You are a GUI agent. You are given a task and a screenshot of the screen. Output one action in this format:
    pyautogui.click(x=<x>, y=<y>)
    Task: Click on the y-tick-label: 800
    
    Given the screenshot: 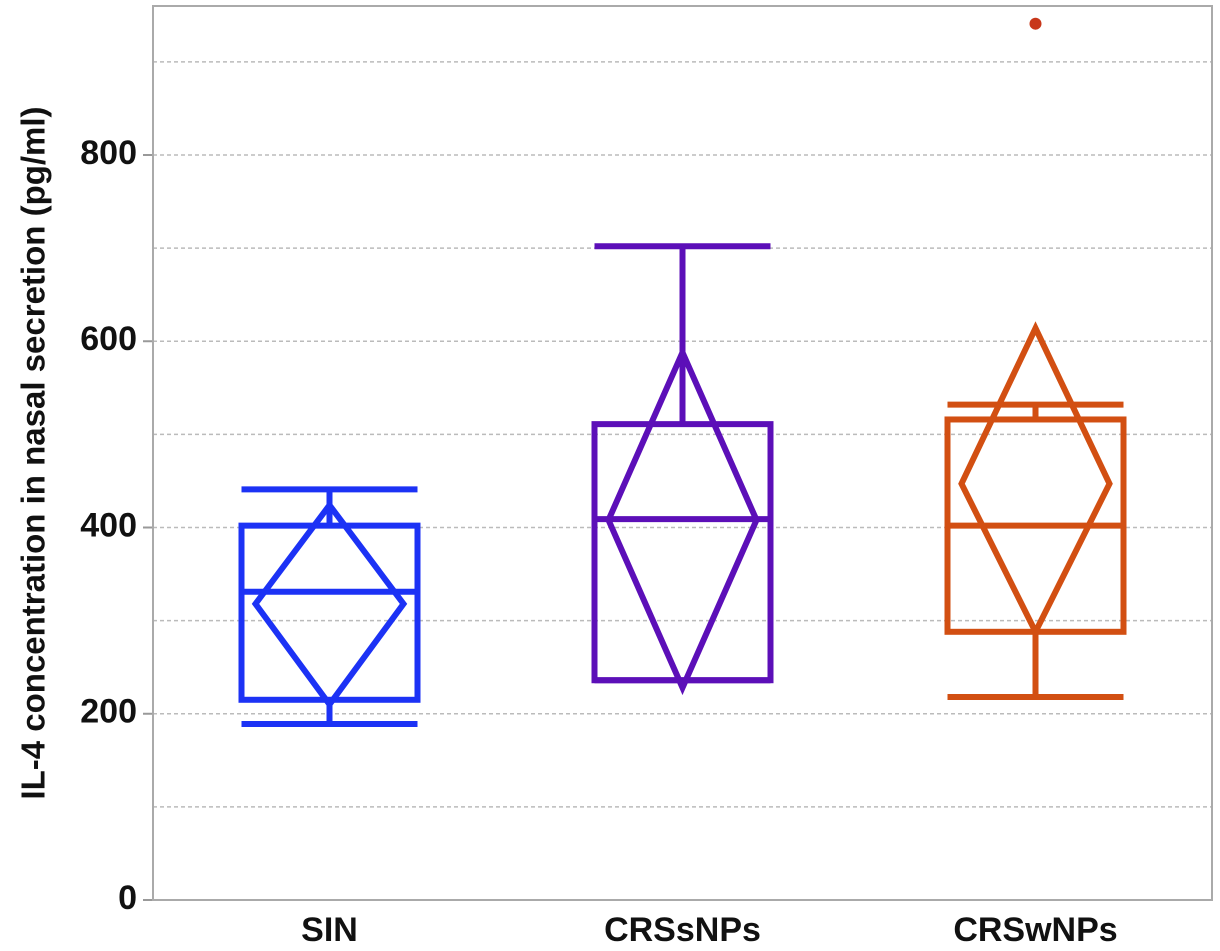 What is the action you would take?
    pyautogui.click(x=108, y=153)
    